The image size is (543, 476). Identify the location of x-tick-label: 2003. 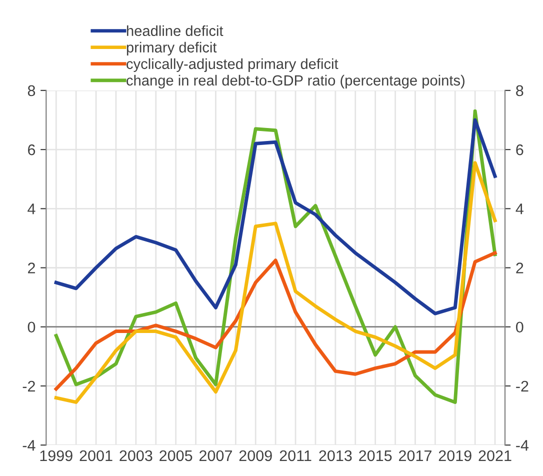
(136, 456).